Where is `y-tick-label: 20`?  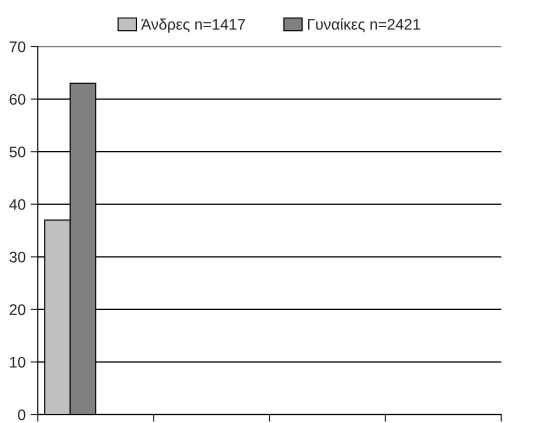
y-tick-label: 20 is located at coordinates (18, 310).